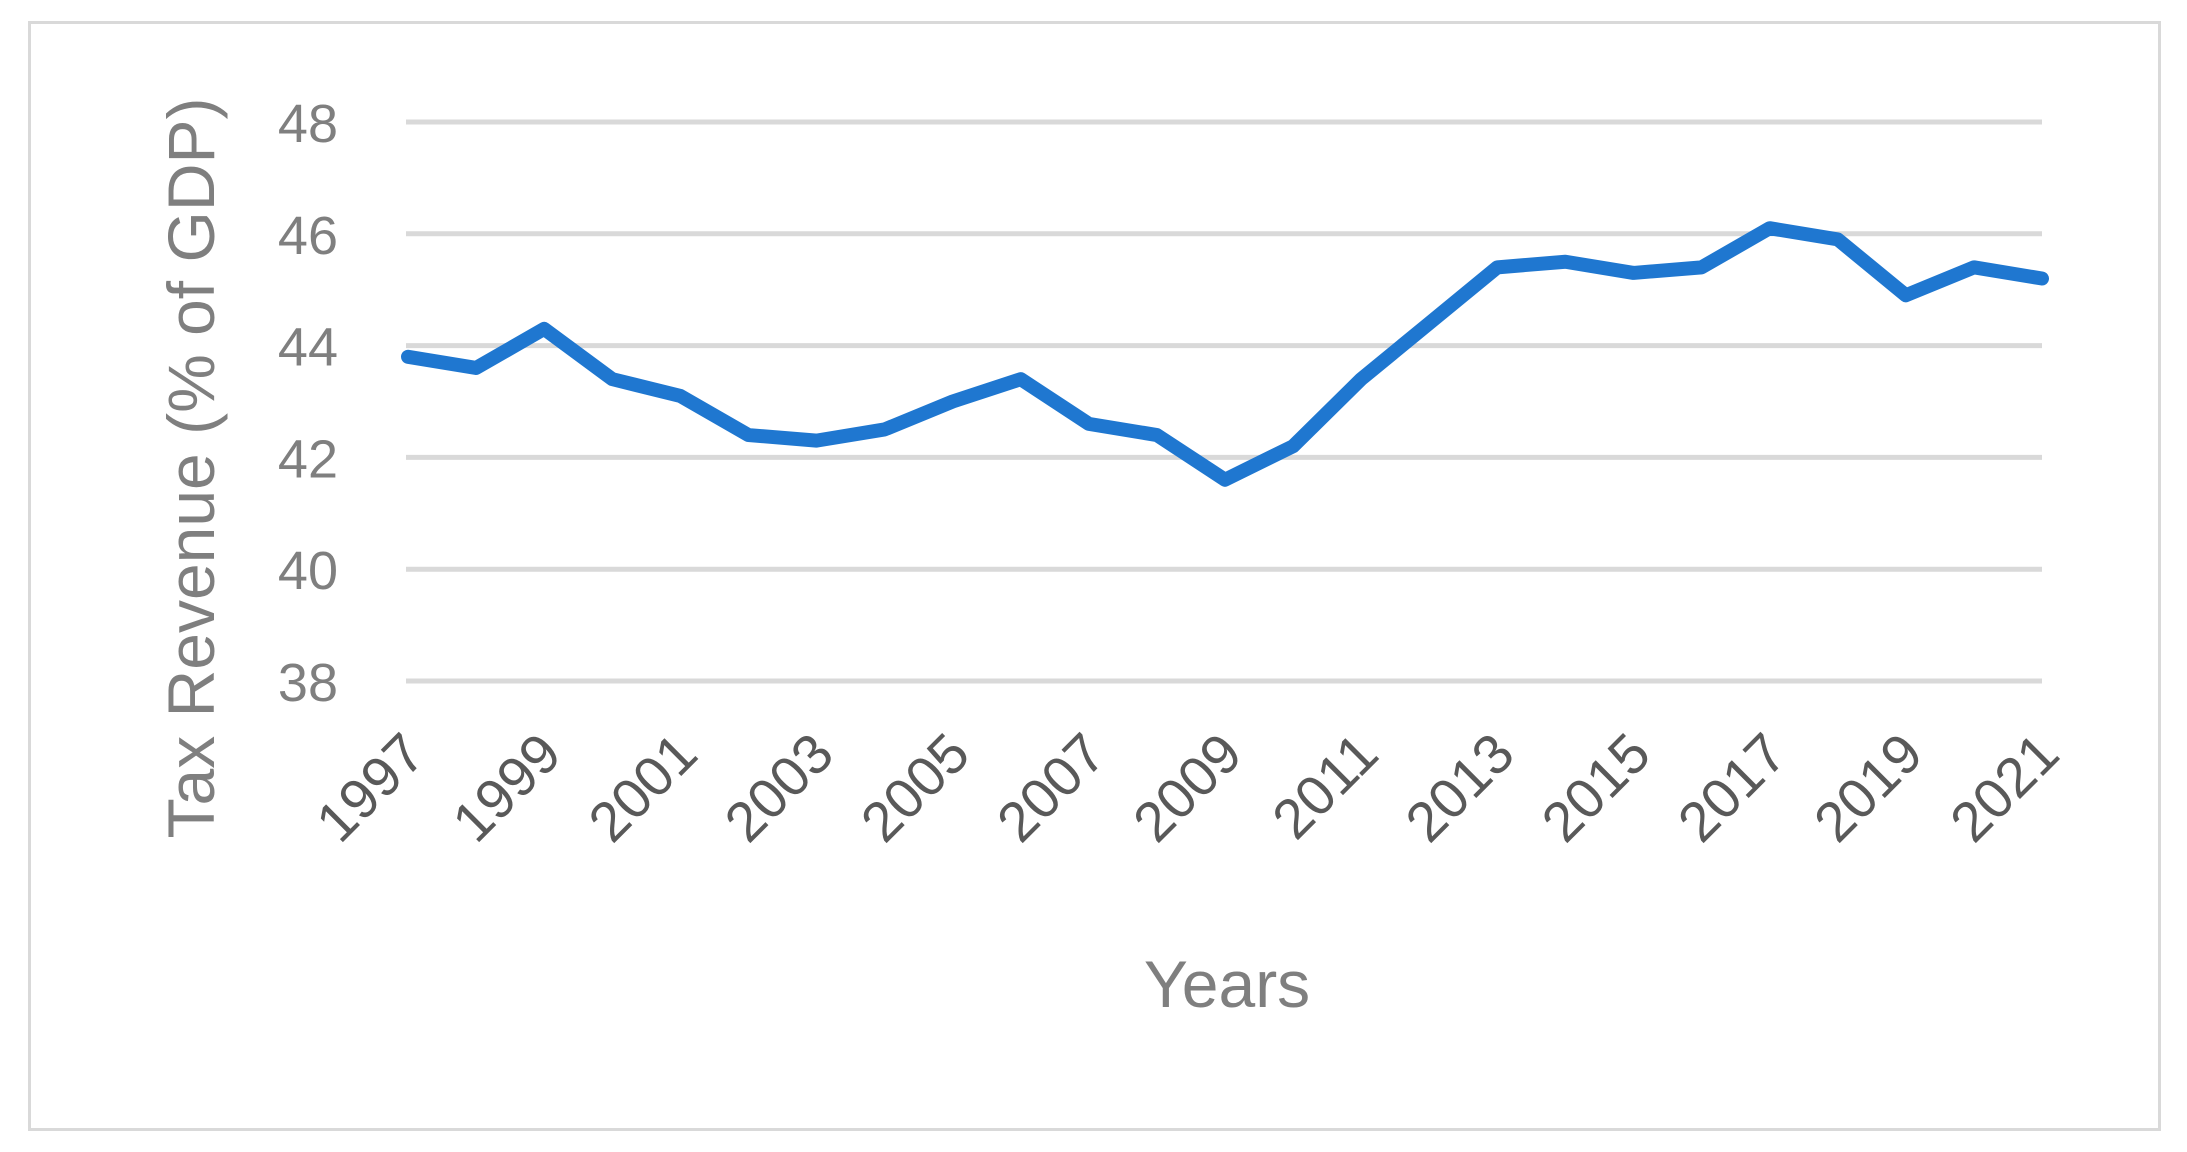 Image resolution: width=2187 pixels, height=1152 pixels. What do you see at coordinates (1595, 787) in the screenshot?
I see `x-tick-label: 2015` at bounding box center [1595, 787].